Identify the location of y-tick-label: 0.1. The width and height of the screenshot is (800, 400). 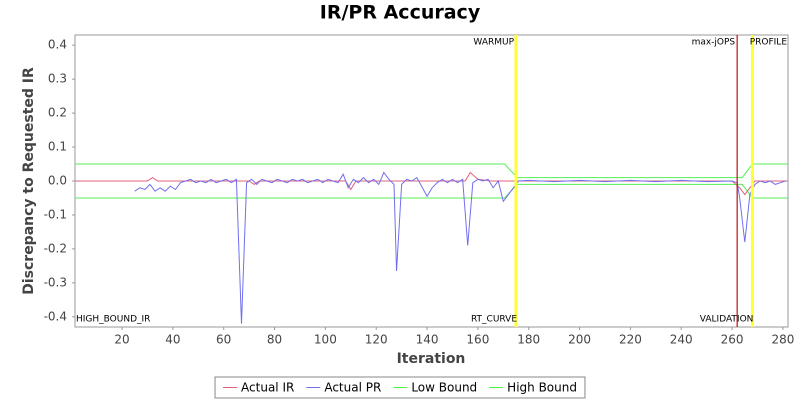
(57, 147).